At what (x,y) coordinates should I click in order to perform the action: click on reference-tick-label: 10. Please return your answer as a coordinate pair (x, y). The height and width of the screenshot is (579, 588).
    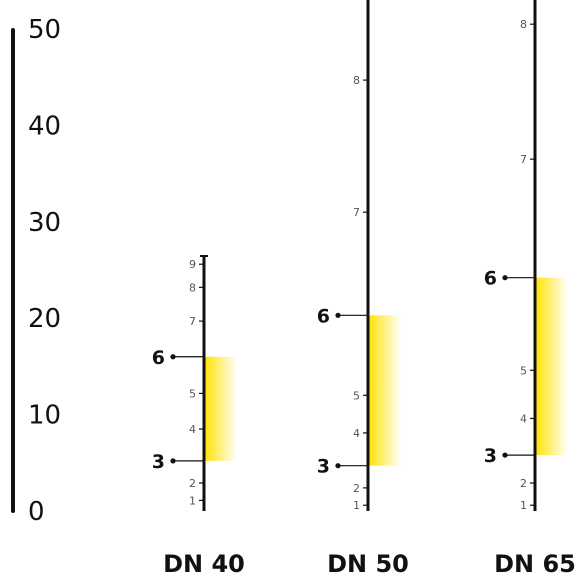
    Looking at the image, I should click on (44, 416).